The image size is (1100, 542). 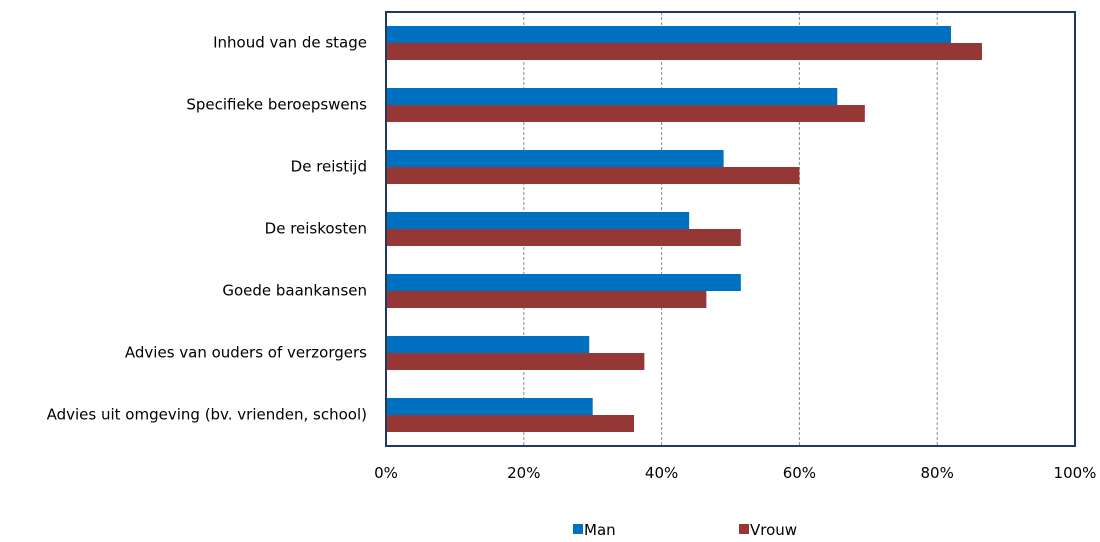 I want to click on x-tick-label: 20%, so click(x=523, y=473).